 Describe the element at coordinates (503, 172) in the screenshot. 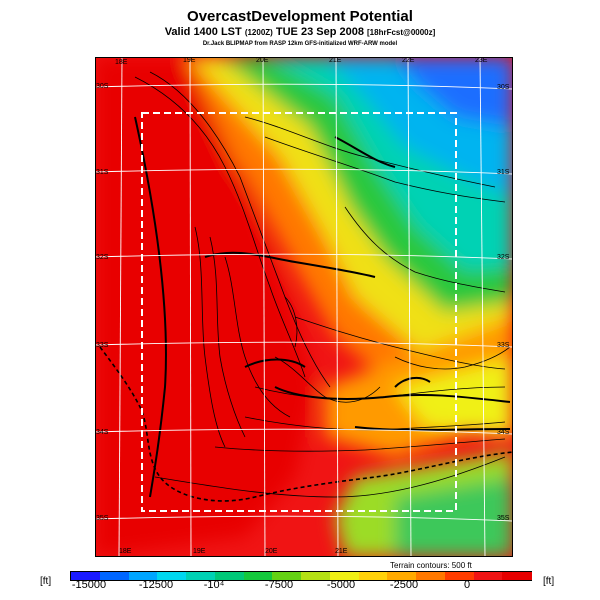

I see `lat-label-right-31s: 31S` at that location.